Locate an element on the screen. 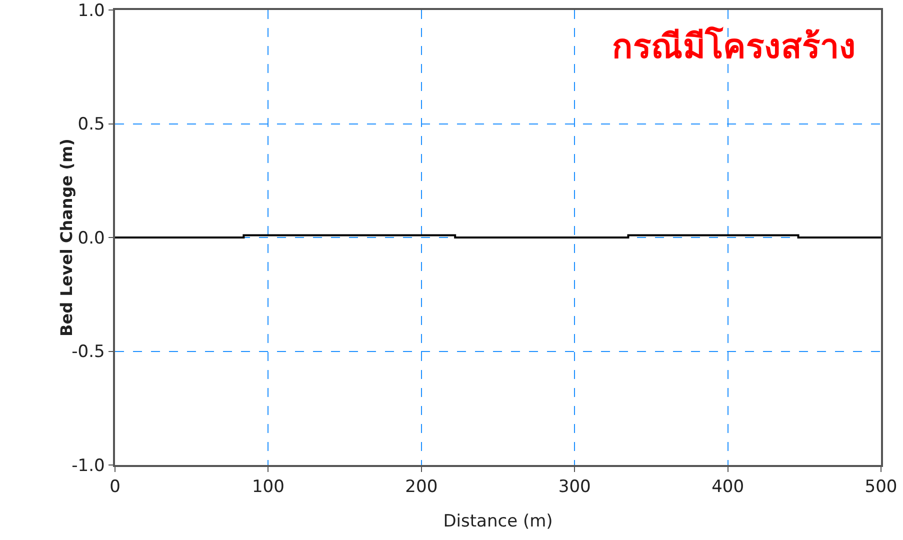  y-axis-title: Bed Level Change (m) is located at coordinates (66, 237).